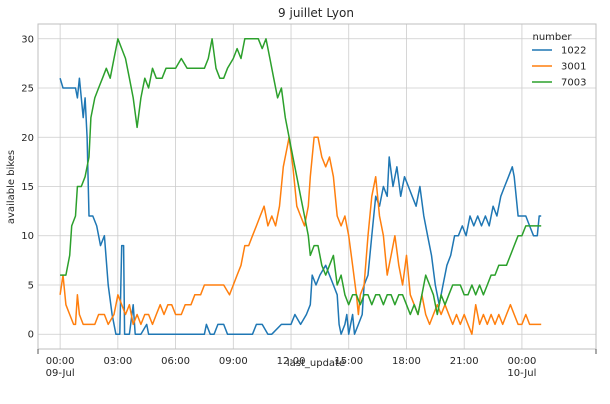  I want to click on x-tick-sublabel: 10-Jul, so click(521, 373).